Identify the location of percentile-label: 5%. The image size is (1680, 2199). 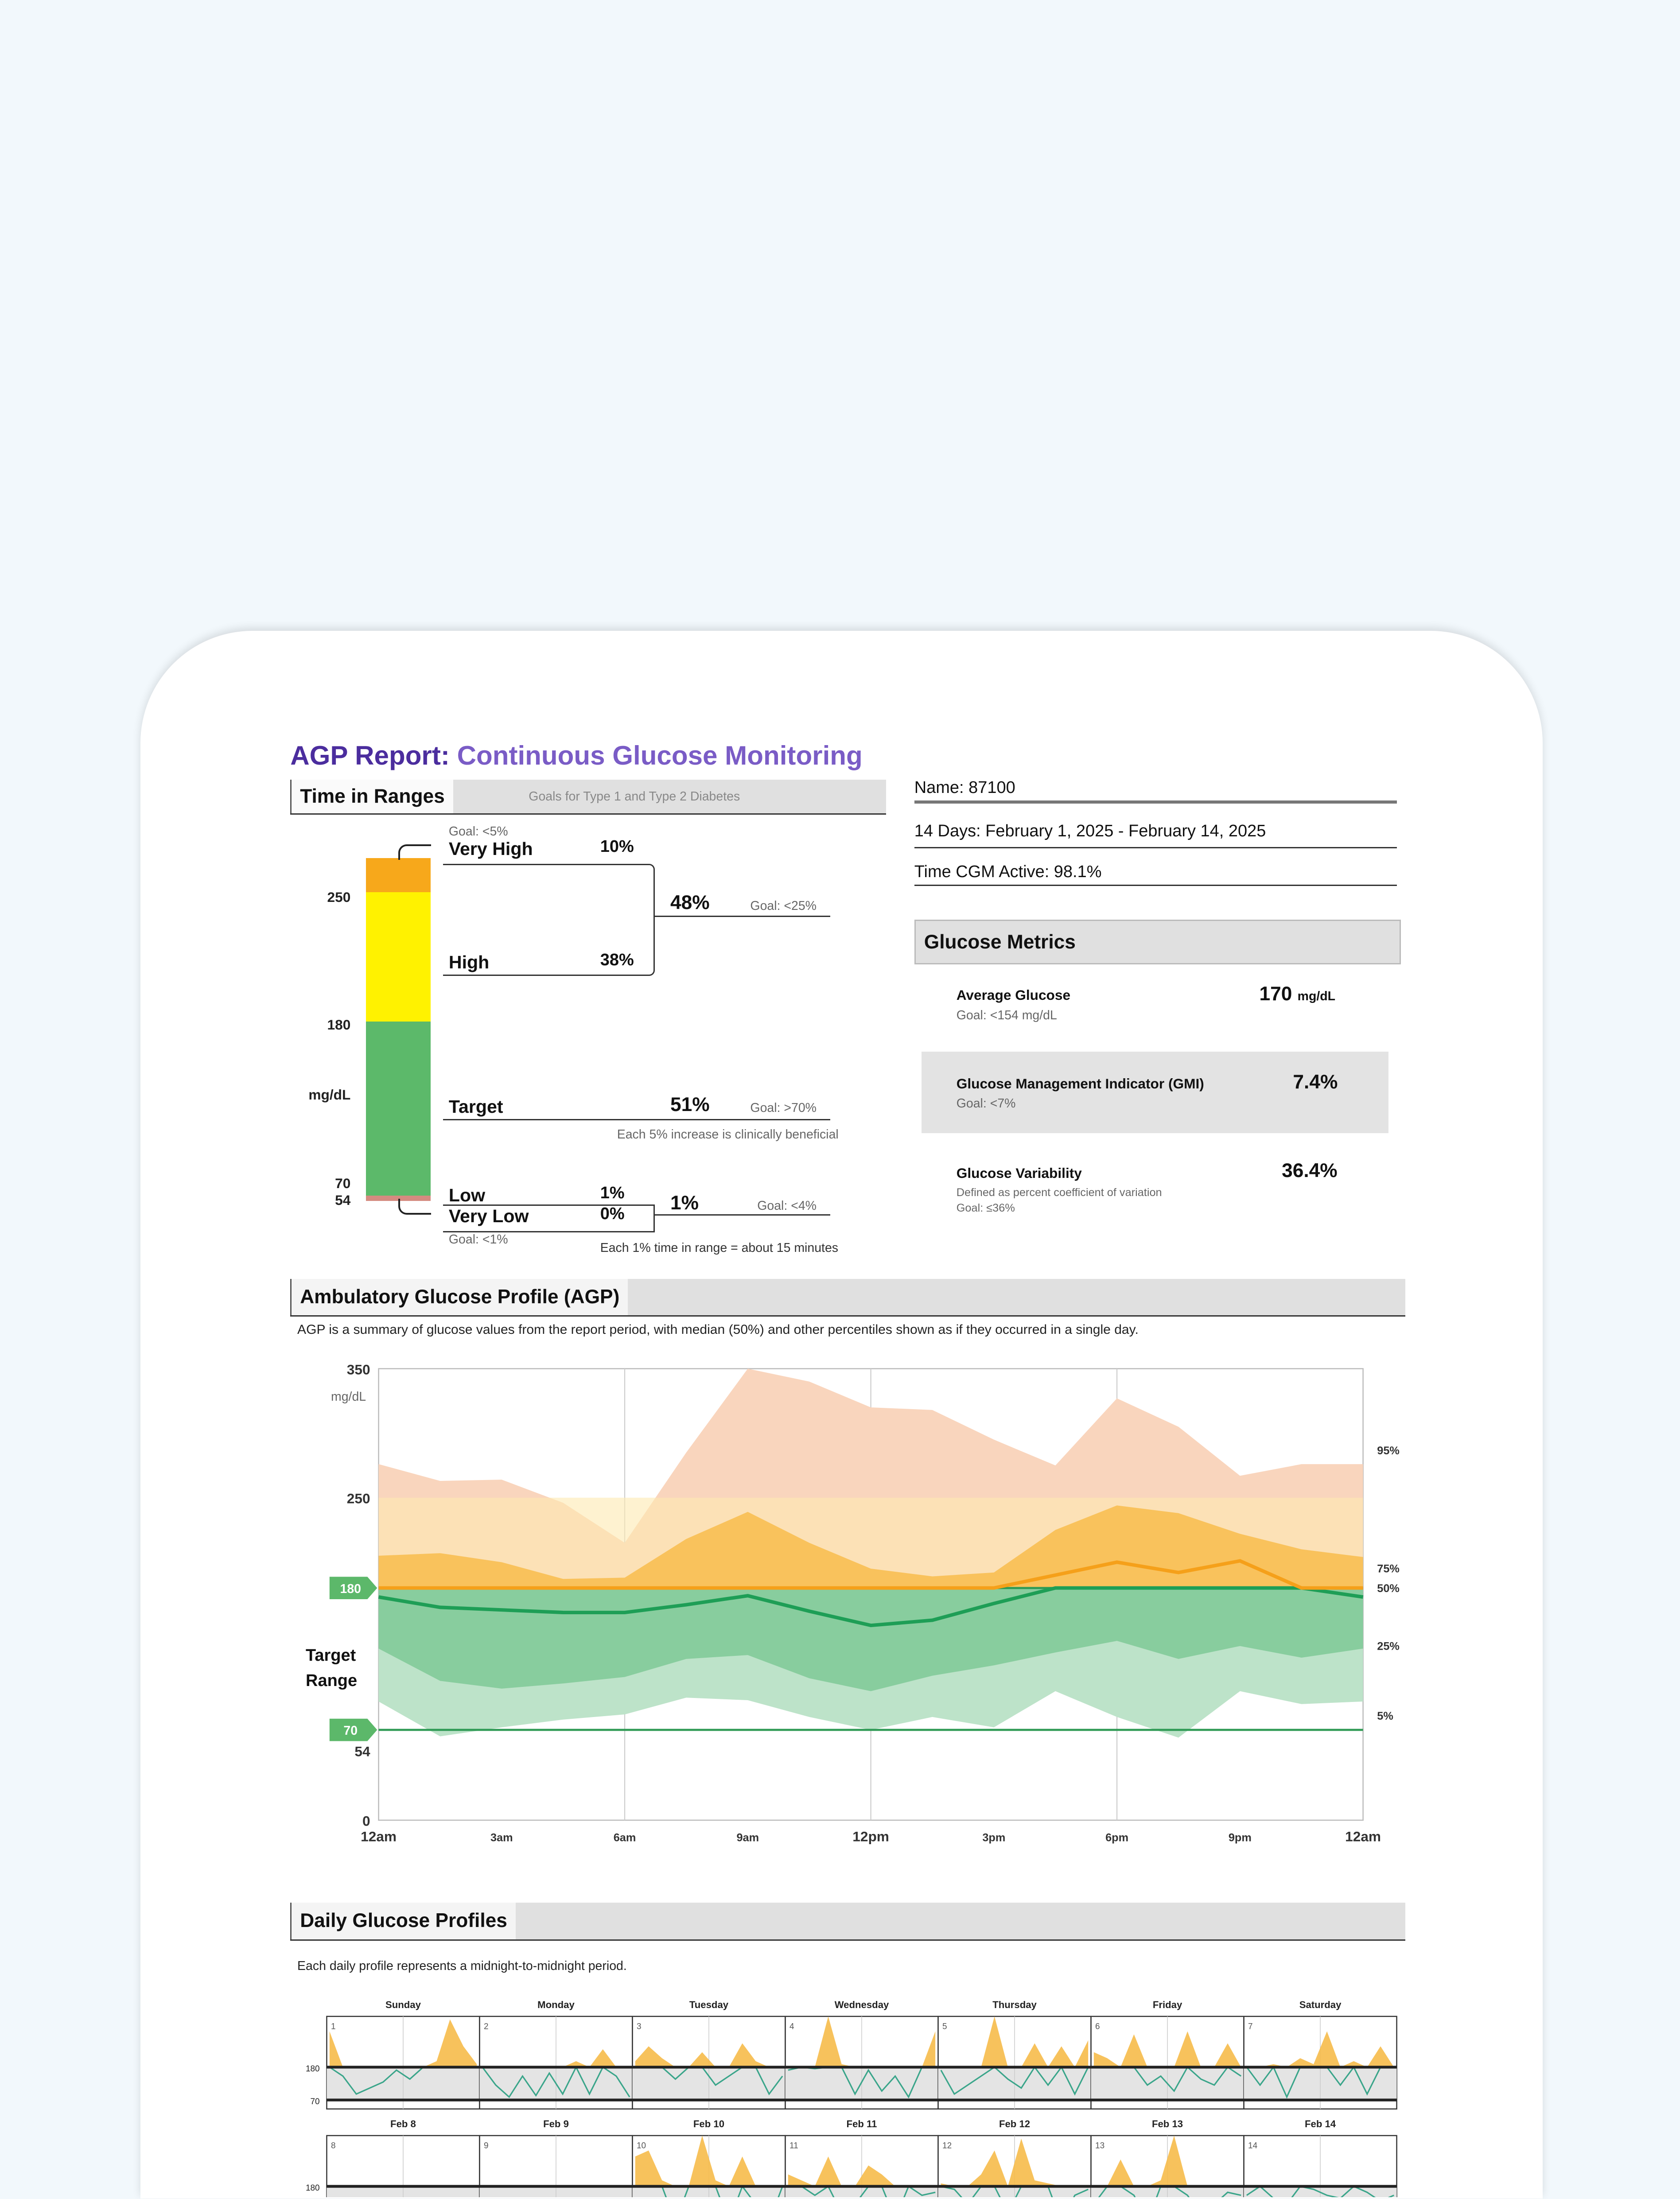
(1385, 1716).